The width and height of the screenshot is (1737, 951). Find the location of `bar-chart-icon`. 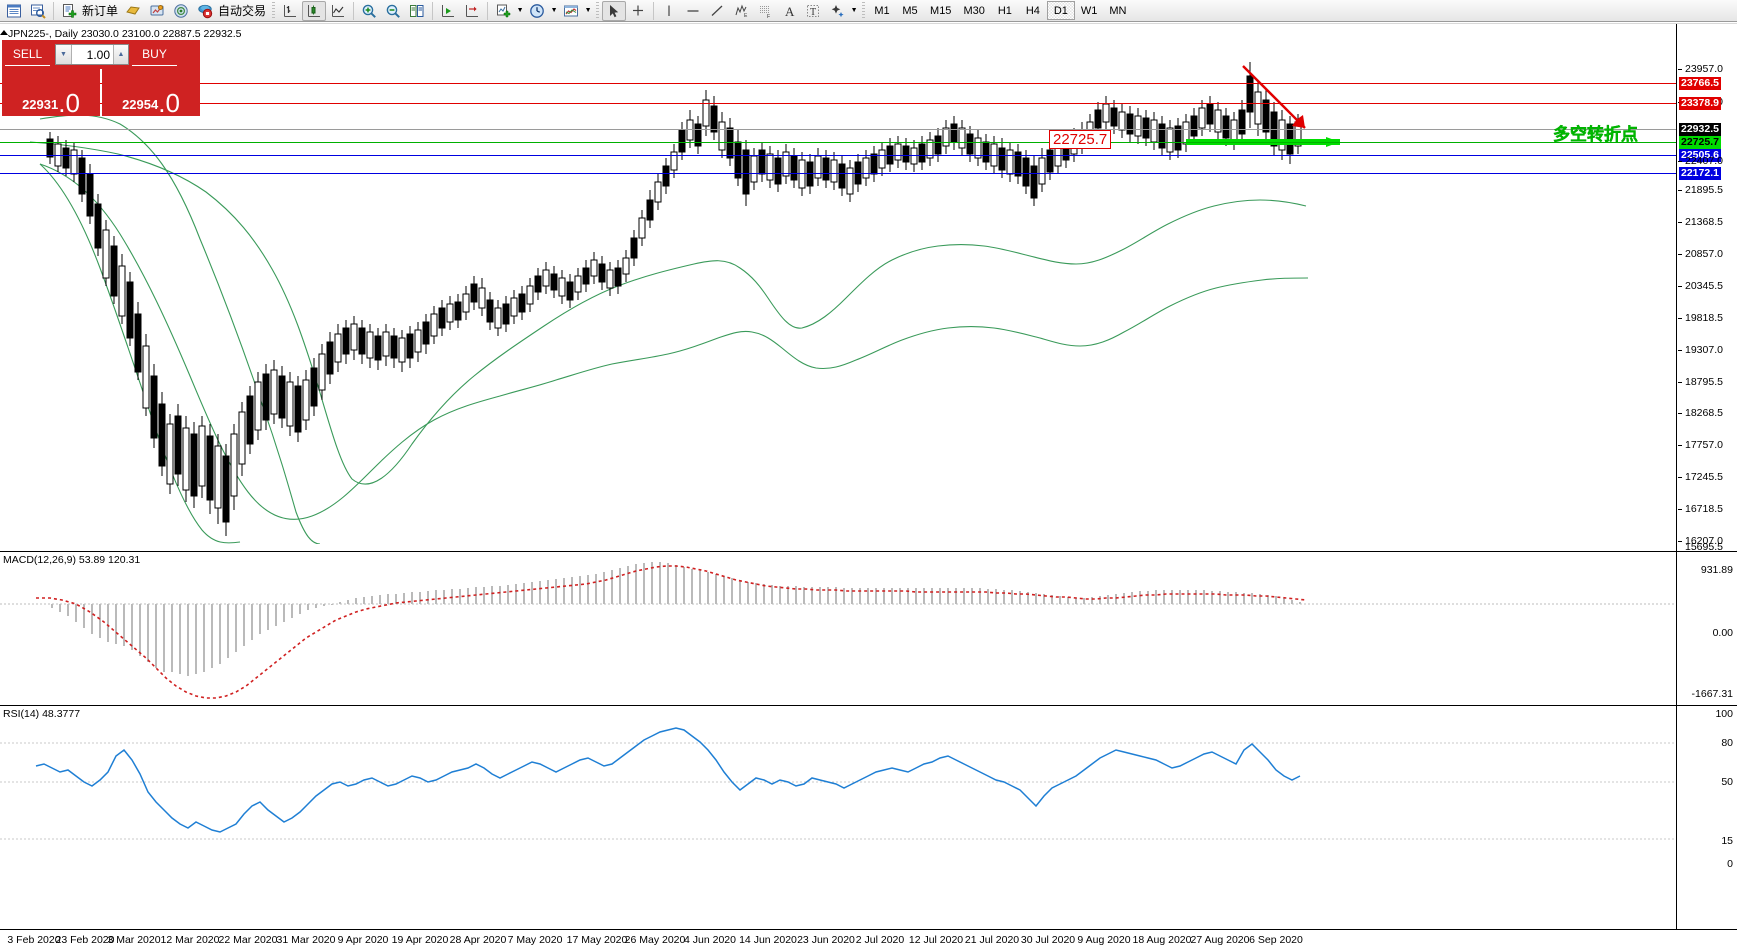

bar-chart-icon is located at coordinates (290, 11).